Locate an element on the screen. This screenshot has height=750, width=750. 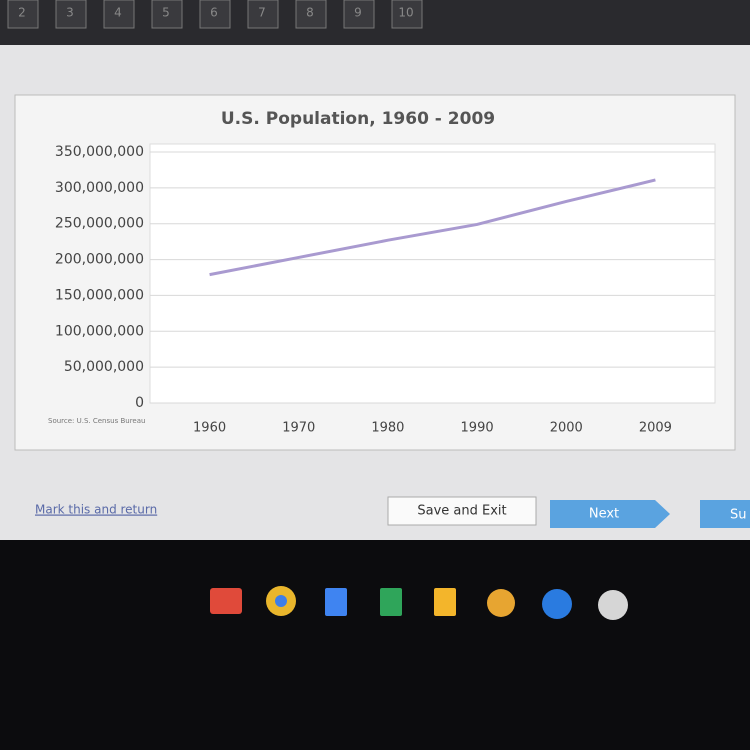
sheets-icon is located at coordinates (391, 602).